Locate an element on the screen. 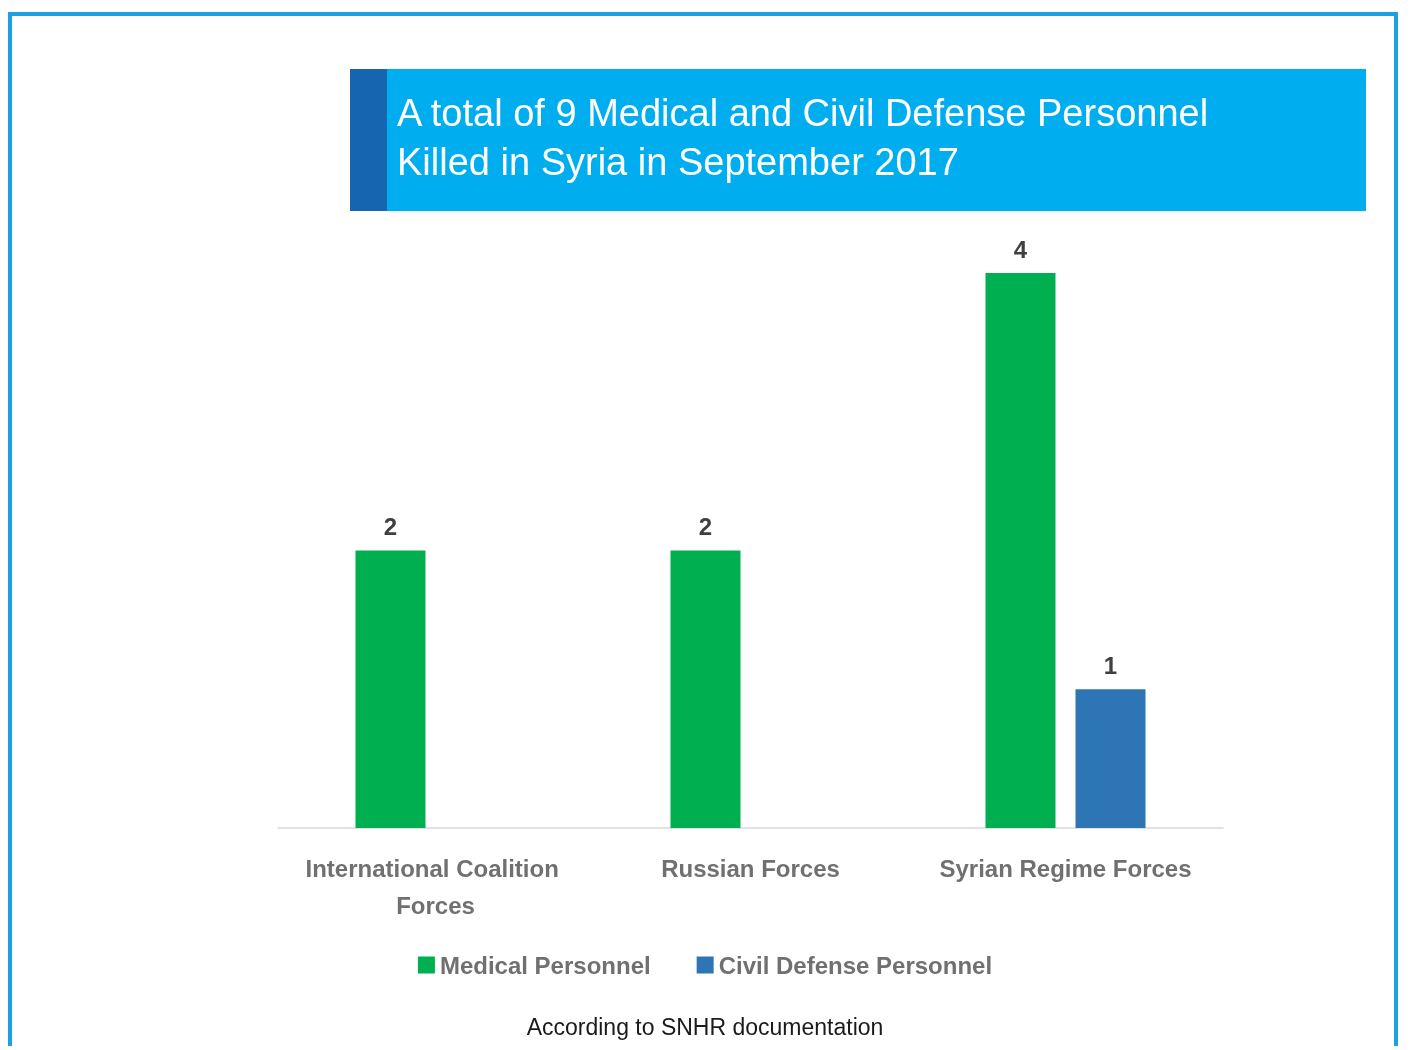 Image resolution: width=1410 pixels, height=1050 pixels. data-label: 1 is located at coordinates (1110, 665).